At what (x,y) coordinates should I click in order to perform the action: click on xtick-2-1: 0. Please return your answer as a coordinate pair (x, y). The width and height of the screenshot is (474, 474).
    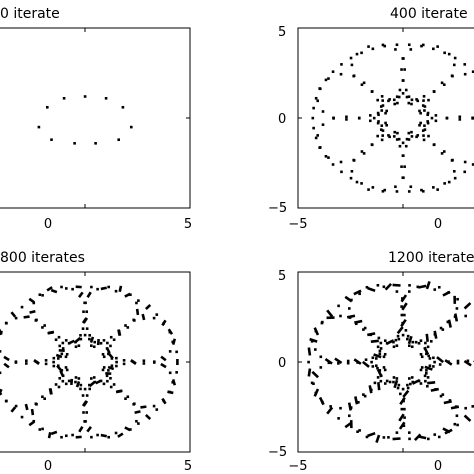
    Looking at the image, I should click on (438, 224).